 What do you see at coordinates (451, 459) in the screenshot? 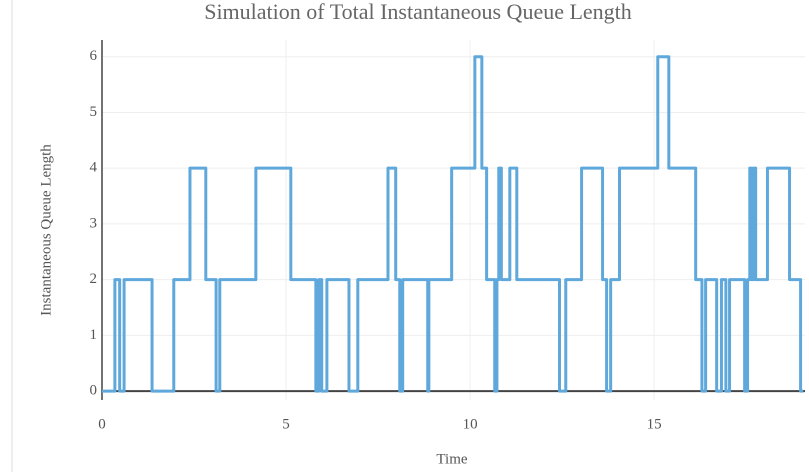
I see `x-axis-label: Time` at bounding box center [451, 459].